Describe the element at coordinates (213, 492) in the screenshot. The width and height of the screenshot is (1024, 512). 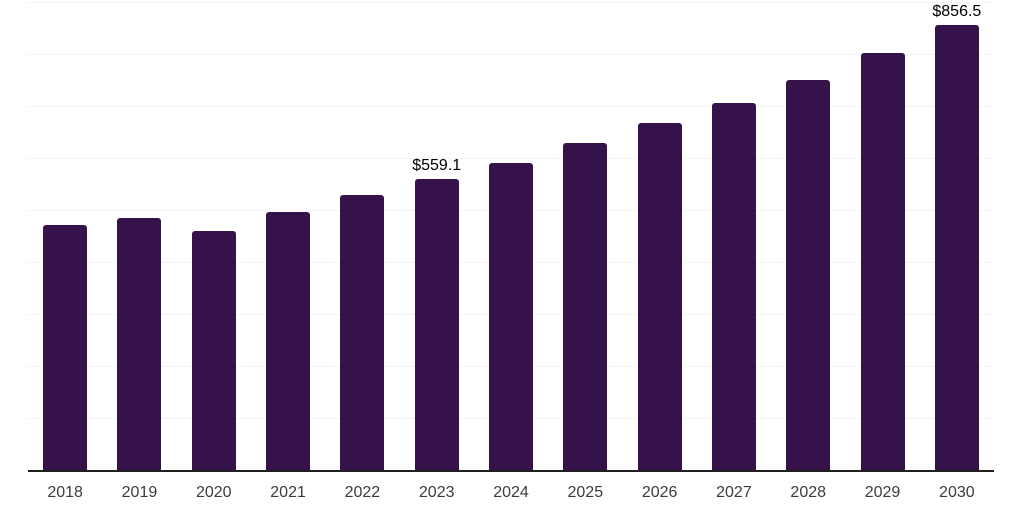
I see `x-tick-label-2020: 2020` at that location.